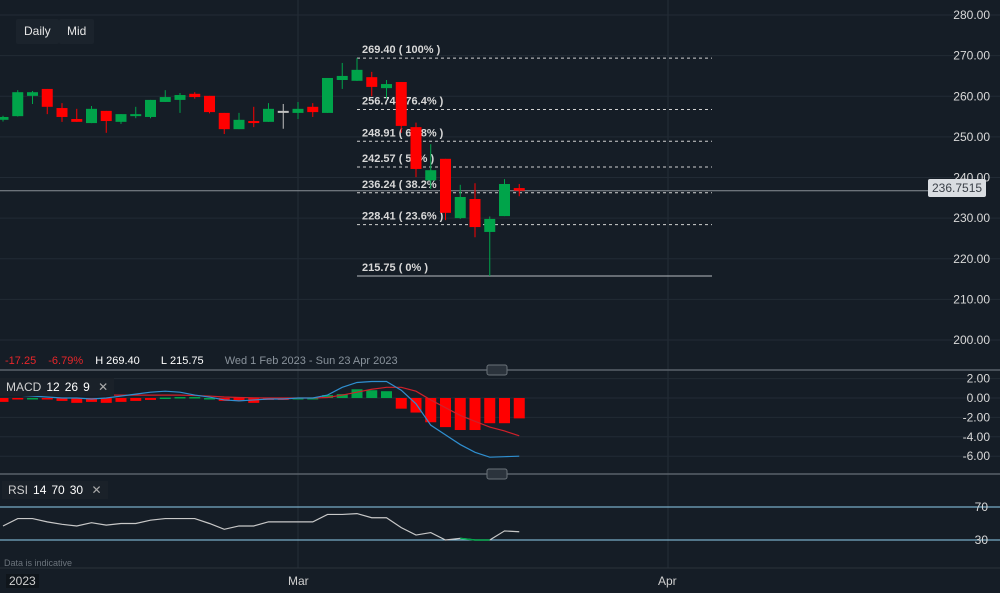 Image resolution: width=1000 pixels, height=593 pixels. What do you see at coordinates (971, 15) in the screenshot?
I see `price-tick-label: 280.00` at bounding box center [971, 15].